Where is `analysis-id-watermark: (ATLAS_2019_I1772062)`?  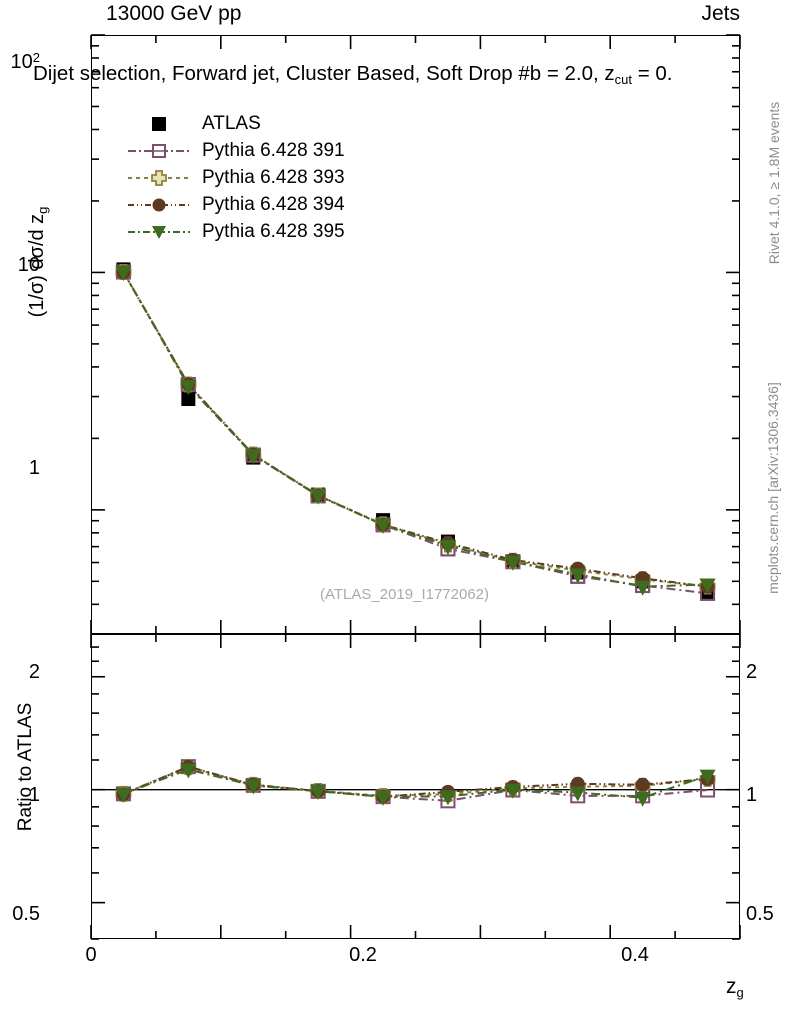 analysis-id-watermark: (ATLAS_2019_I1772062) is located at coordinates (405, 594).